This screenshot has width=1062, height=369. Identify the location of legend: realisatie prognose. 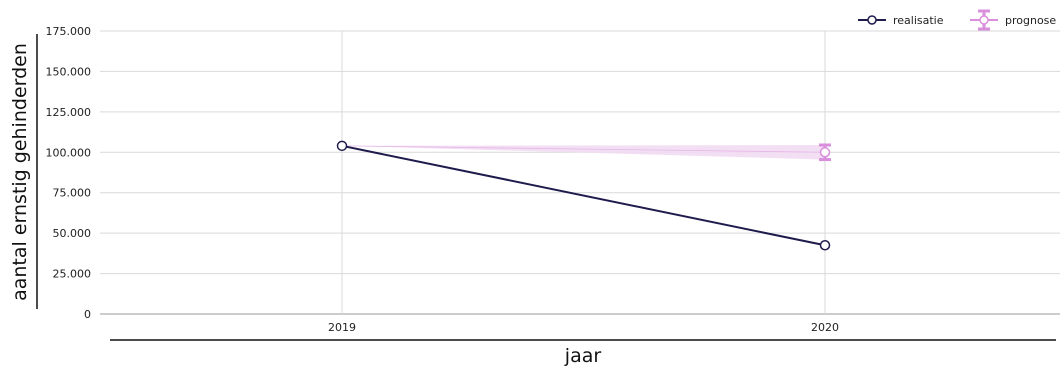
(957, 20).